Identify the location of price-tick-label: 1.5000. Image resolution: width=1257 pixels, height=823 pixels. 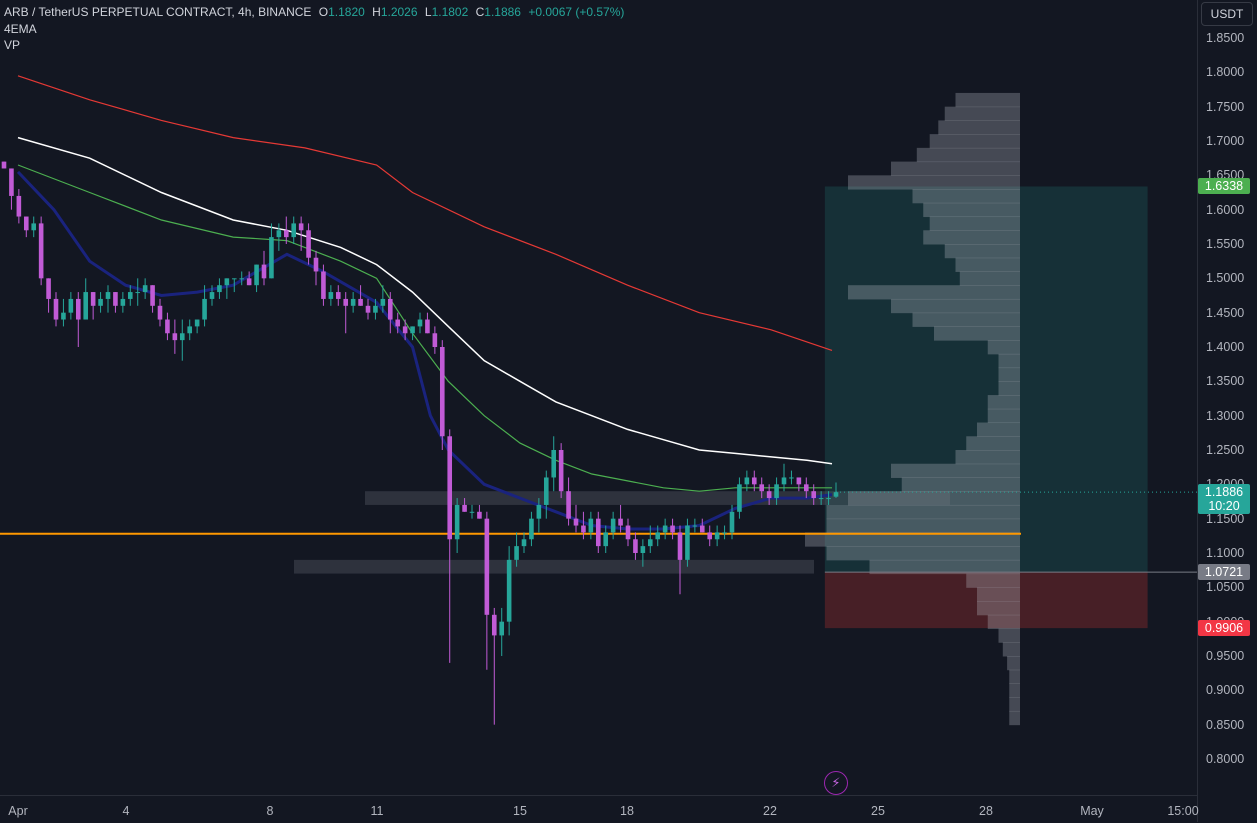
(1225, 278).